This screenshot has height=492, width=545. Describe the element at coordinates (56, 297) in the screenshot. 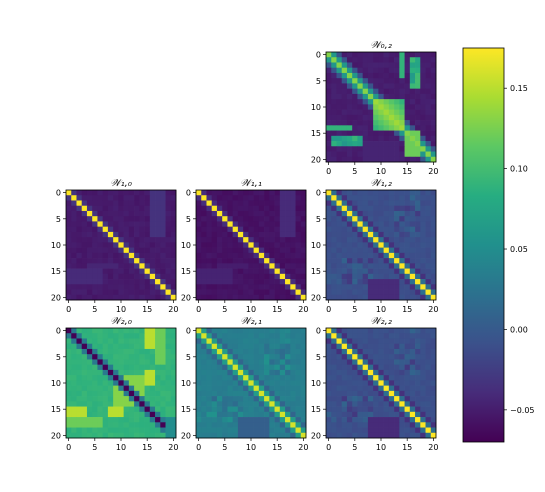

I see `y-tick-label: 20` at that location.